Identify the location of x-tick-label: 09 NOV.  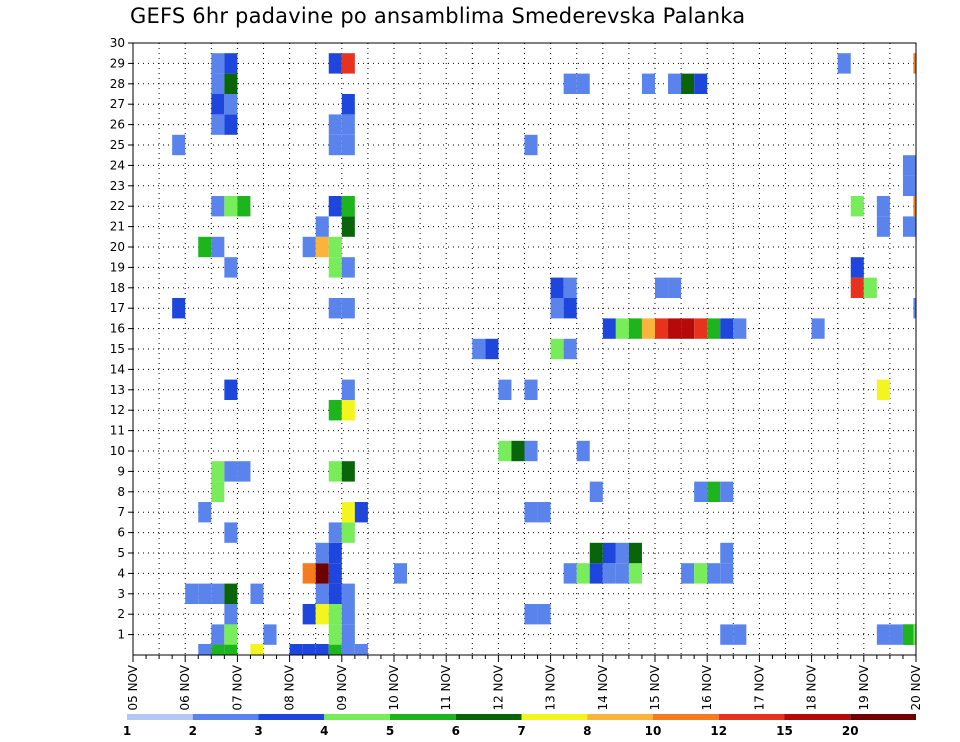
(342, 687).